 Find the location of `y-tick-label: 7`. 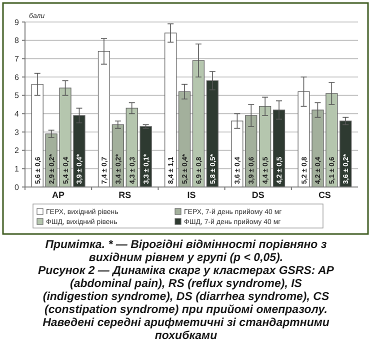

y-tick-label: 7 is located at coordinates (17, 59).